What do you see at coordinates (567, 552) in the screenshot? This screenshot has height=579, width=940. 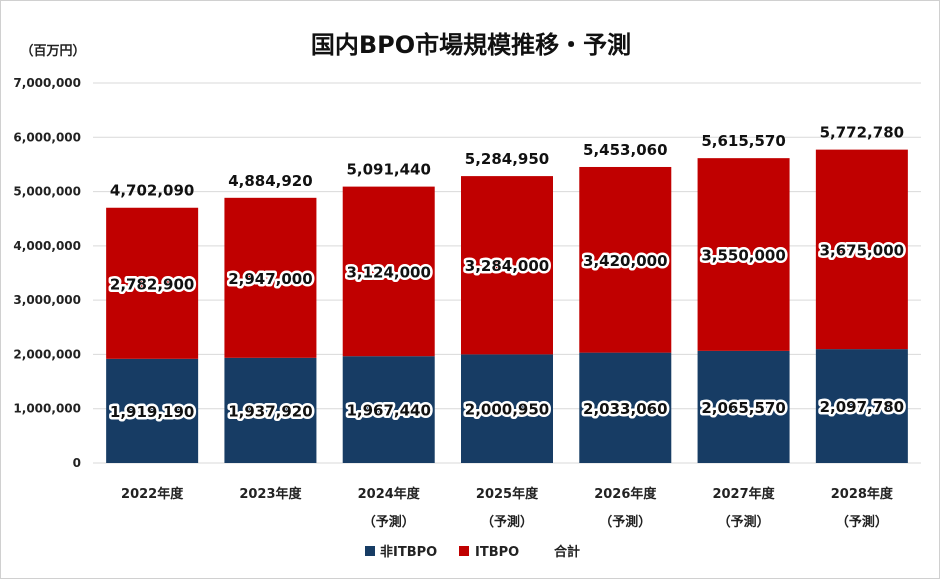 I see `legend-label-total: 合計` at bounding box center [567, 552].